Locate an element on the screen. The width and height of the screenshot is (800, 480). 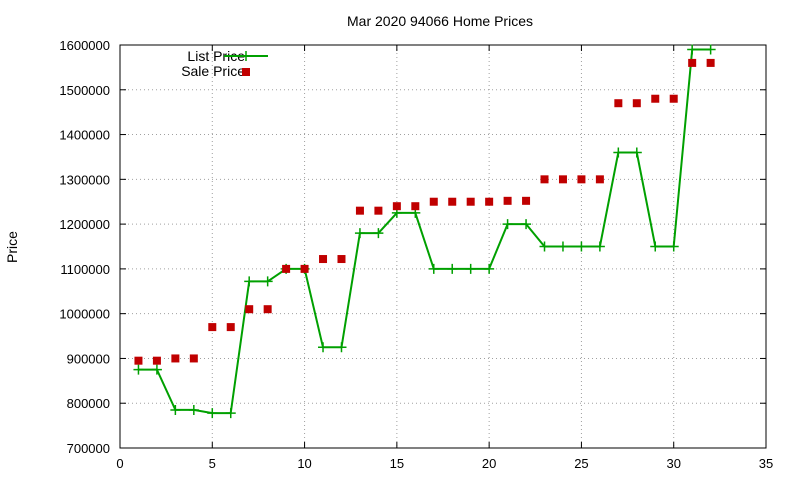
x-tick-label: 25 is located at coordinates (581, 463).